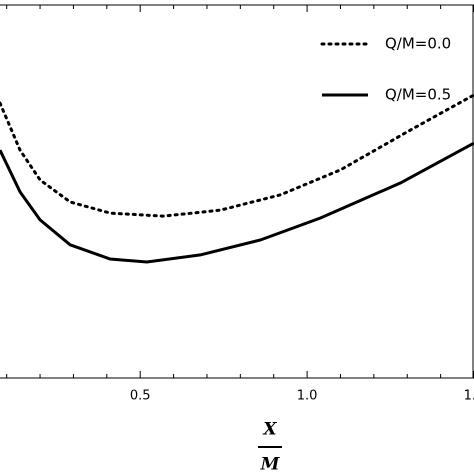 The image size is (474, 474). What do you see at coordinates (140, 396) in the screenshot?
I see `x-tick-label: 0.5` at bounding box center [140, 396].